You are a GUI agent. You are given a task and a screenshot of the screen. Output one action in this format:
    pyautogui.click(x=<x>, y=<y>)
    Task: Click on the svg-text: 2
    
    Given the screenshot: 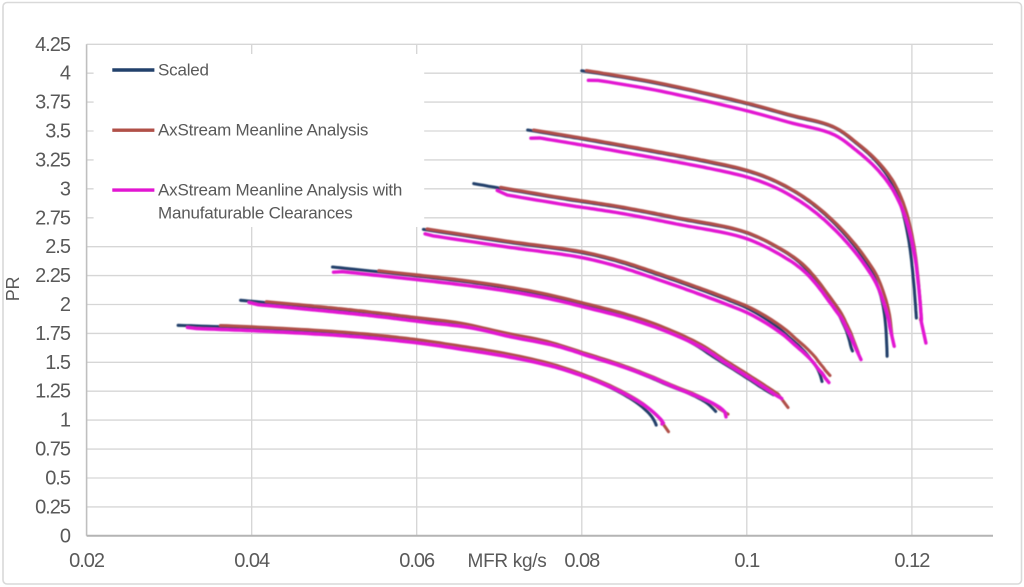 What is the action you would take?
    pyautogui.click(x=65, y=305)
    